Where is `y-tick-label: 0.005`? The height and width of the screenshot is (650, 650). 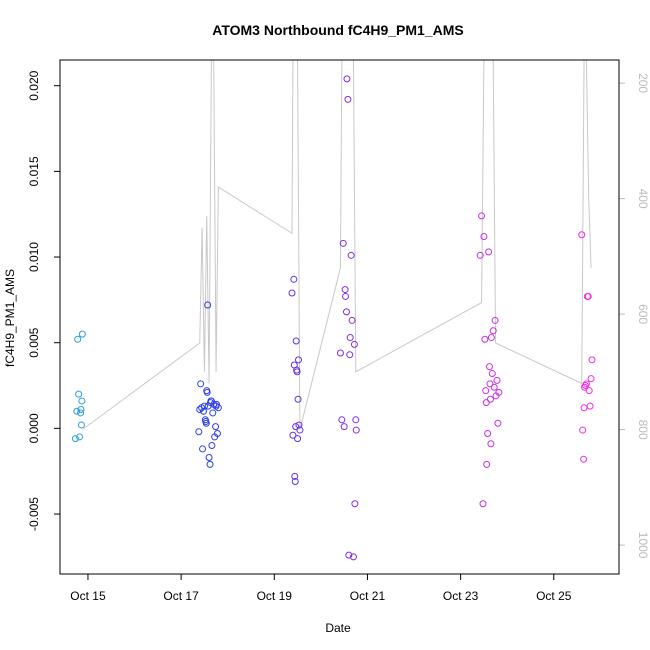 y-tick-label: 0.005 is located at coordinates (34, 342).